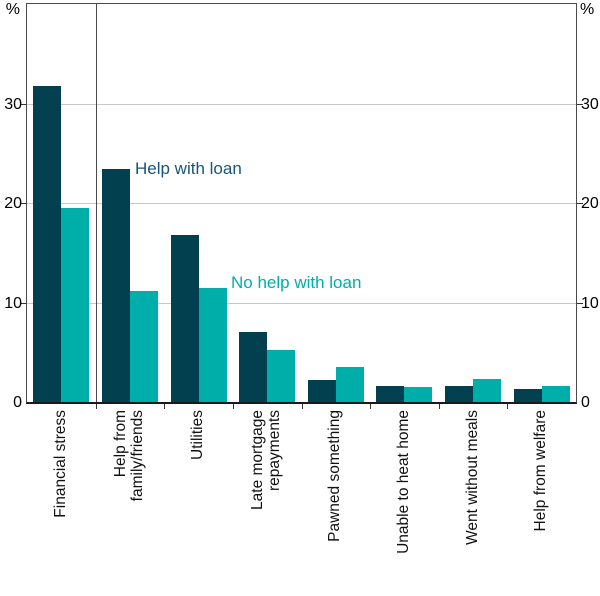 The height and width of the screenshot is (596, 600). What do you see at coordinates (403, 482) in the screenshot?
I see `category-label-text: Unable to heat home` at bounding box center [403, 482].